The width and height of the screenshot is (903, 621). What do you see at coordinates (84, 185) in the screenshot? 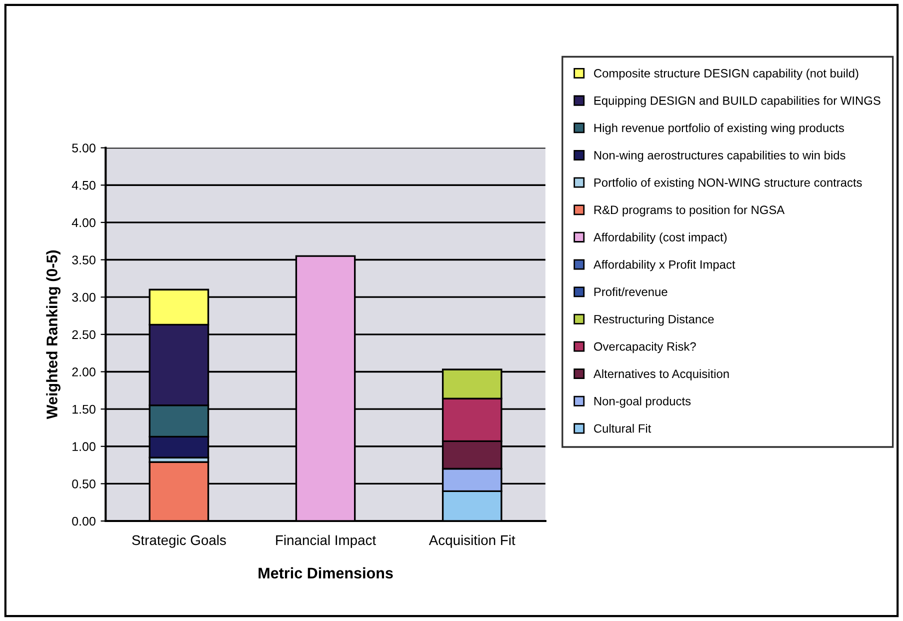
I see `y-tick-label: 4.50` at bounding box center [84, 185].